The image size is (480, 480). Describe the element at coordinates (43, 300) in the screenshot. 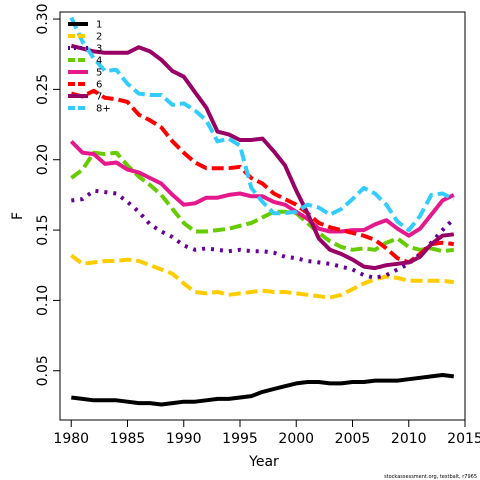

I see `y-tick-label-1: 0.10` at that location.